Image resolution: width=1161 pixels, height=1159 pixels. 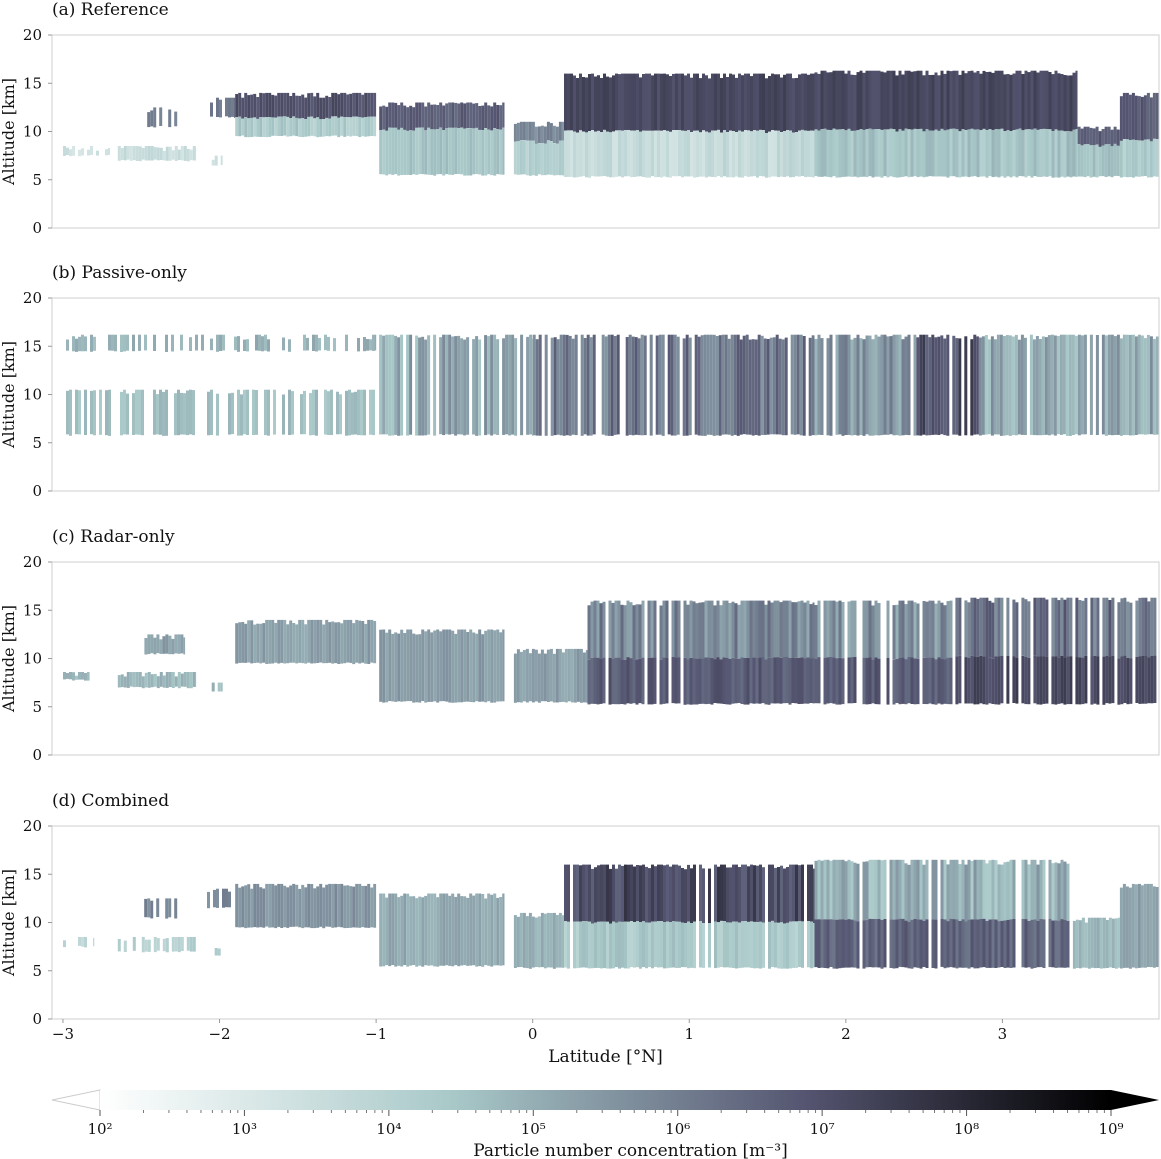 What do you see at coordinates (37, 1019) in the screenshot?
I see `y-tick-label: 0` at bounding box center [37, 1019].